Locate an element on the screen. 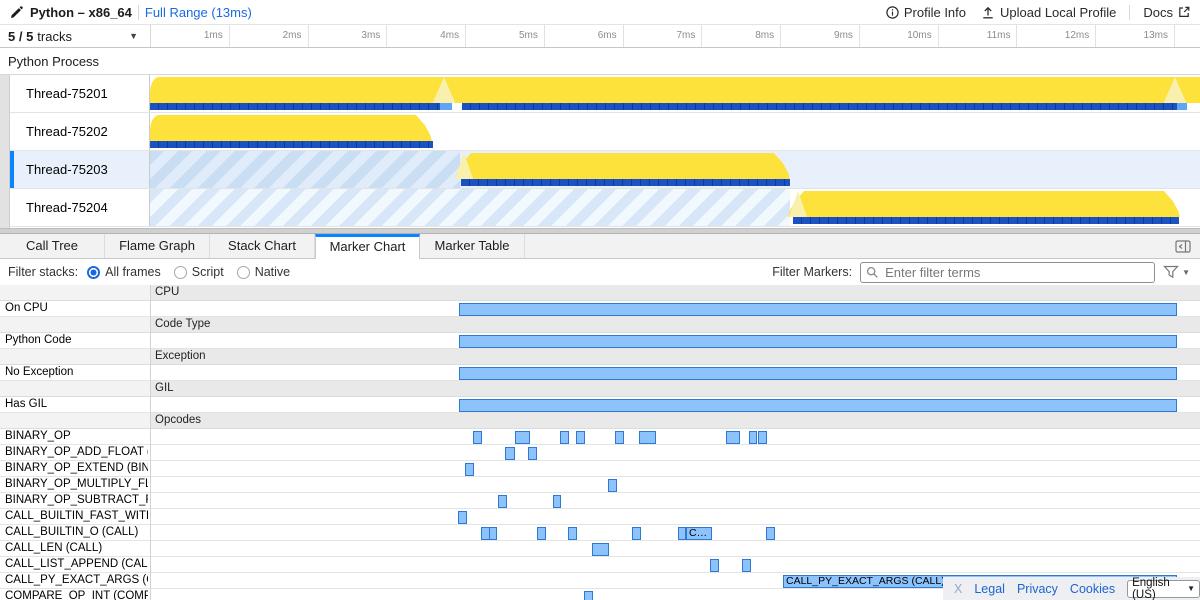  language-value: English (US) is located at coordinates (1151, 588).